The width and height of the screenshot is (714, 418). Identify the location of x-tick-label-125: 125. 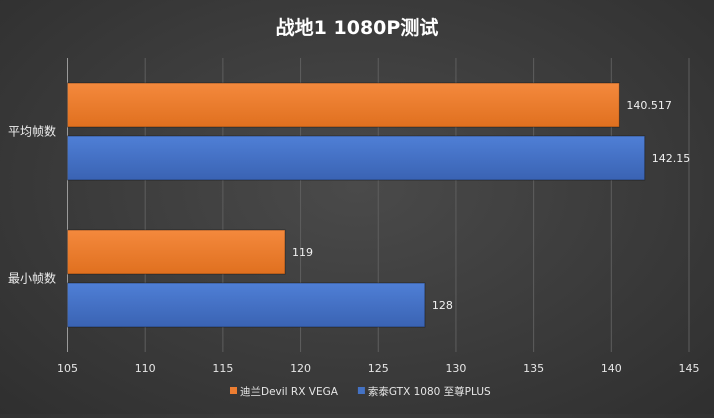
(378, 368).